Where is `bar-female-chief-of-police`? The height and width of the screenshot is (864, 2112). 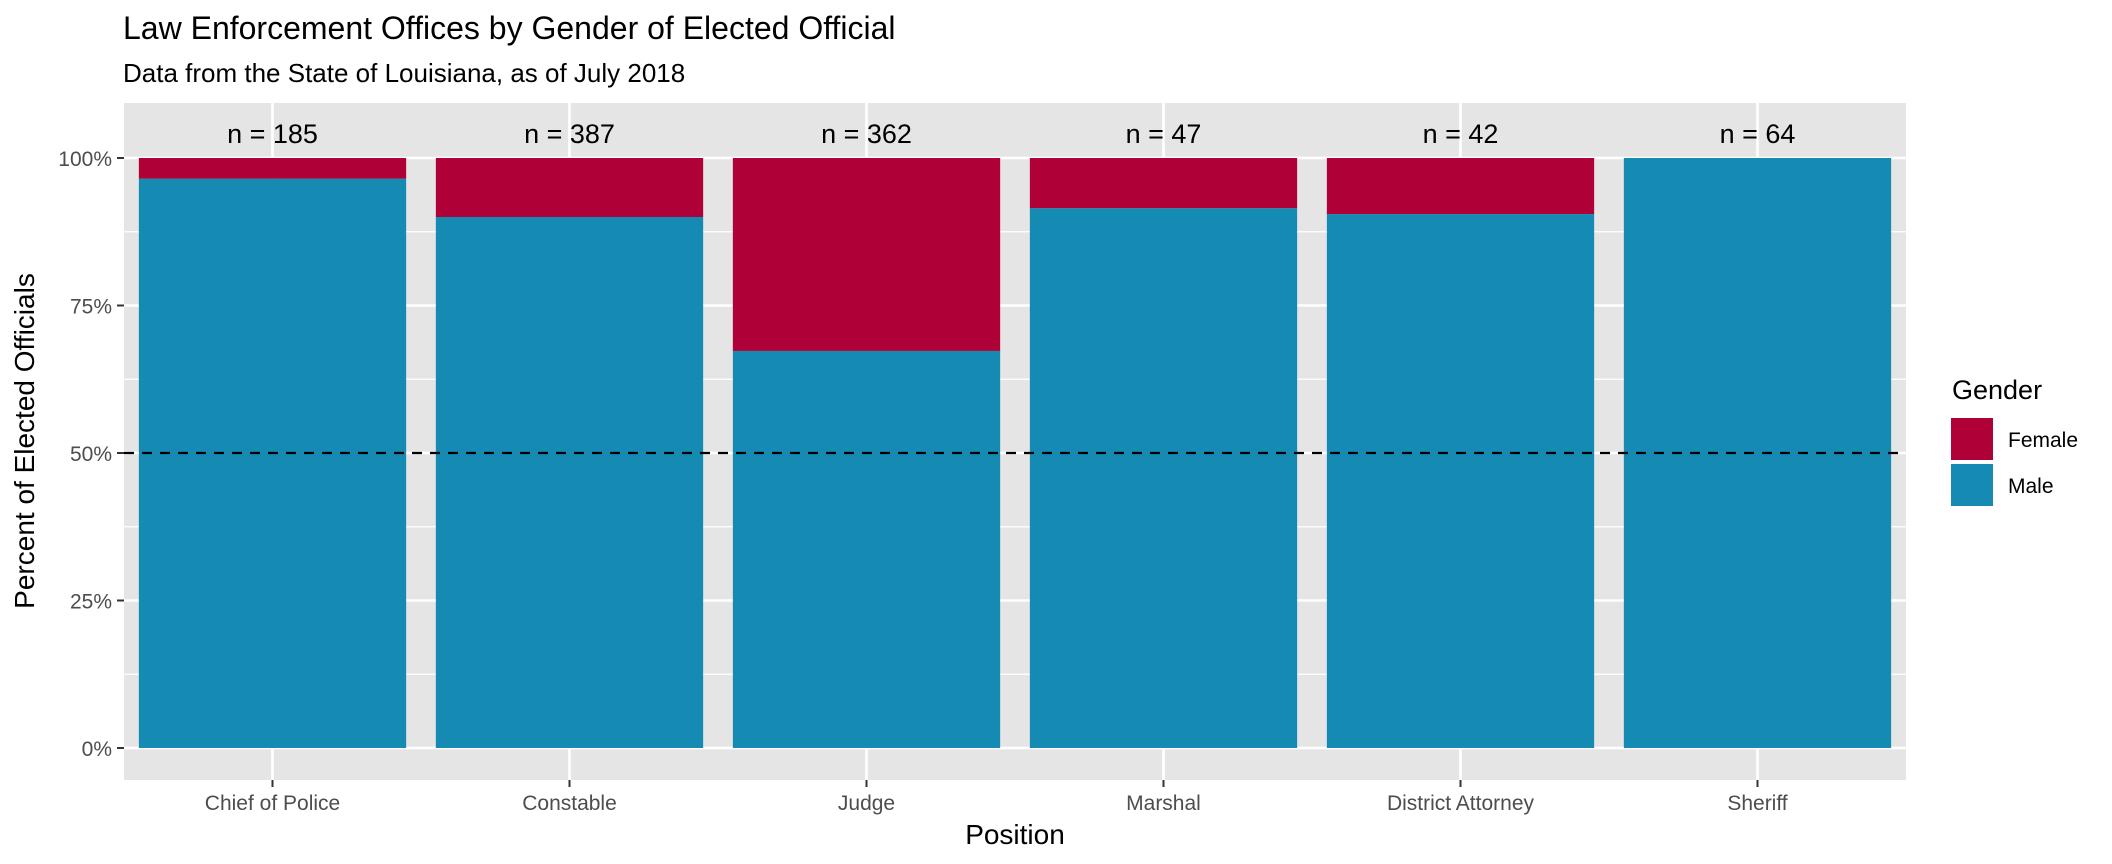 bar-female-chief-of-police is located at coordinates (272, 168).